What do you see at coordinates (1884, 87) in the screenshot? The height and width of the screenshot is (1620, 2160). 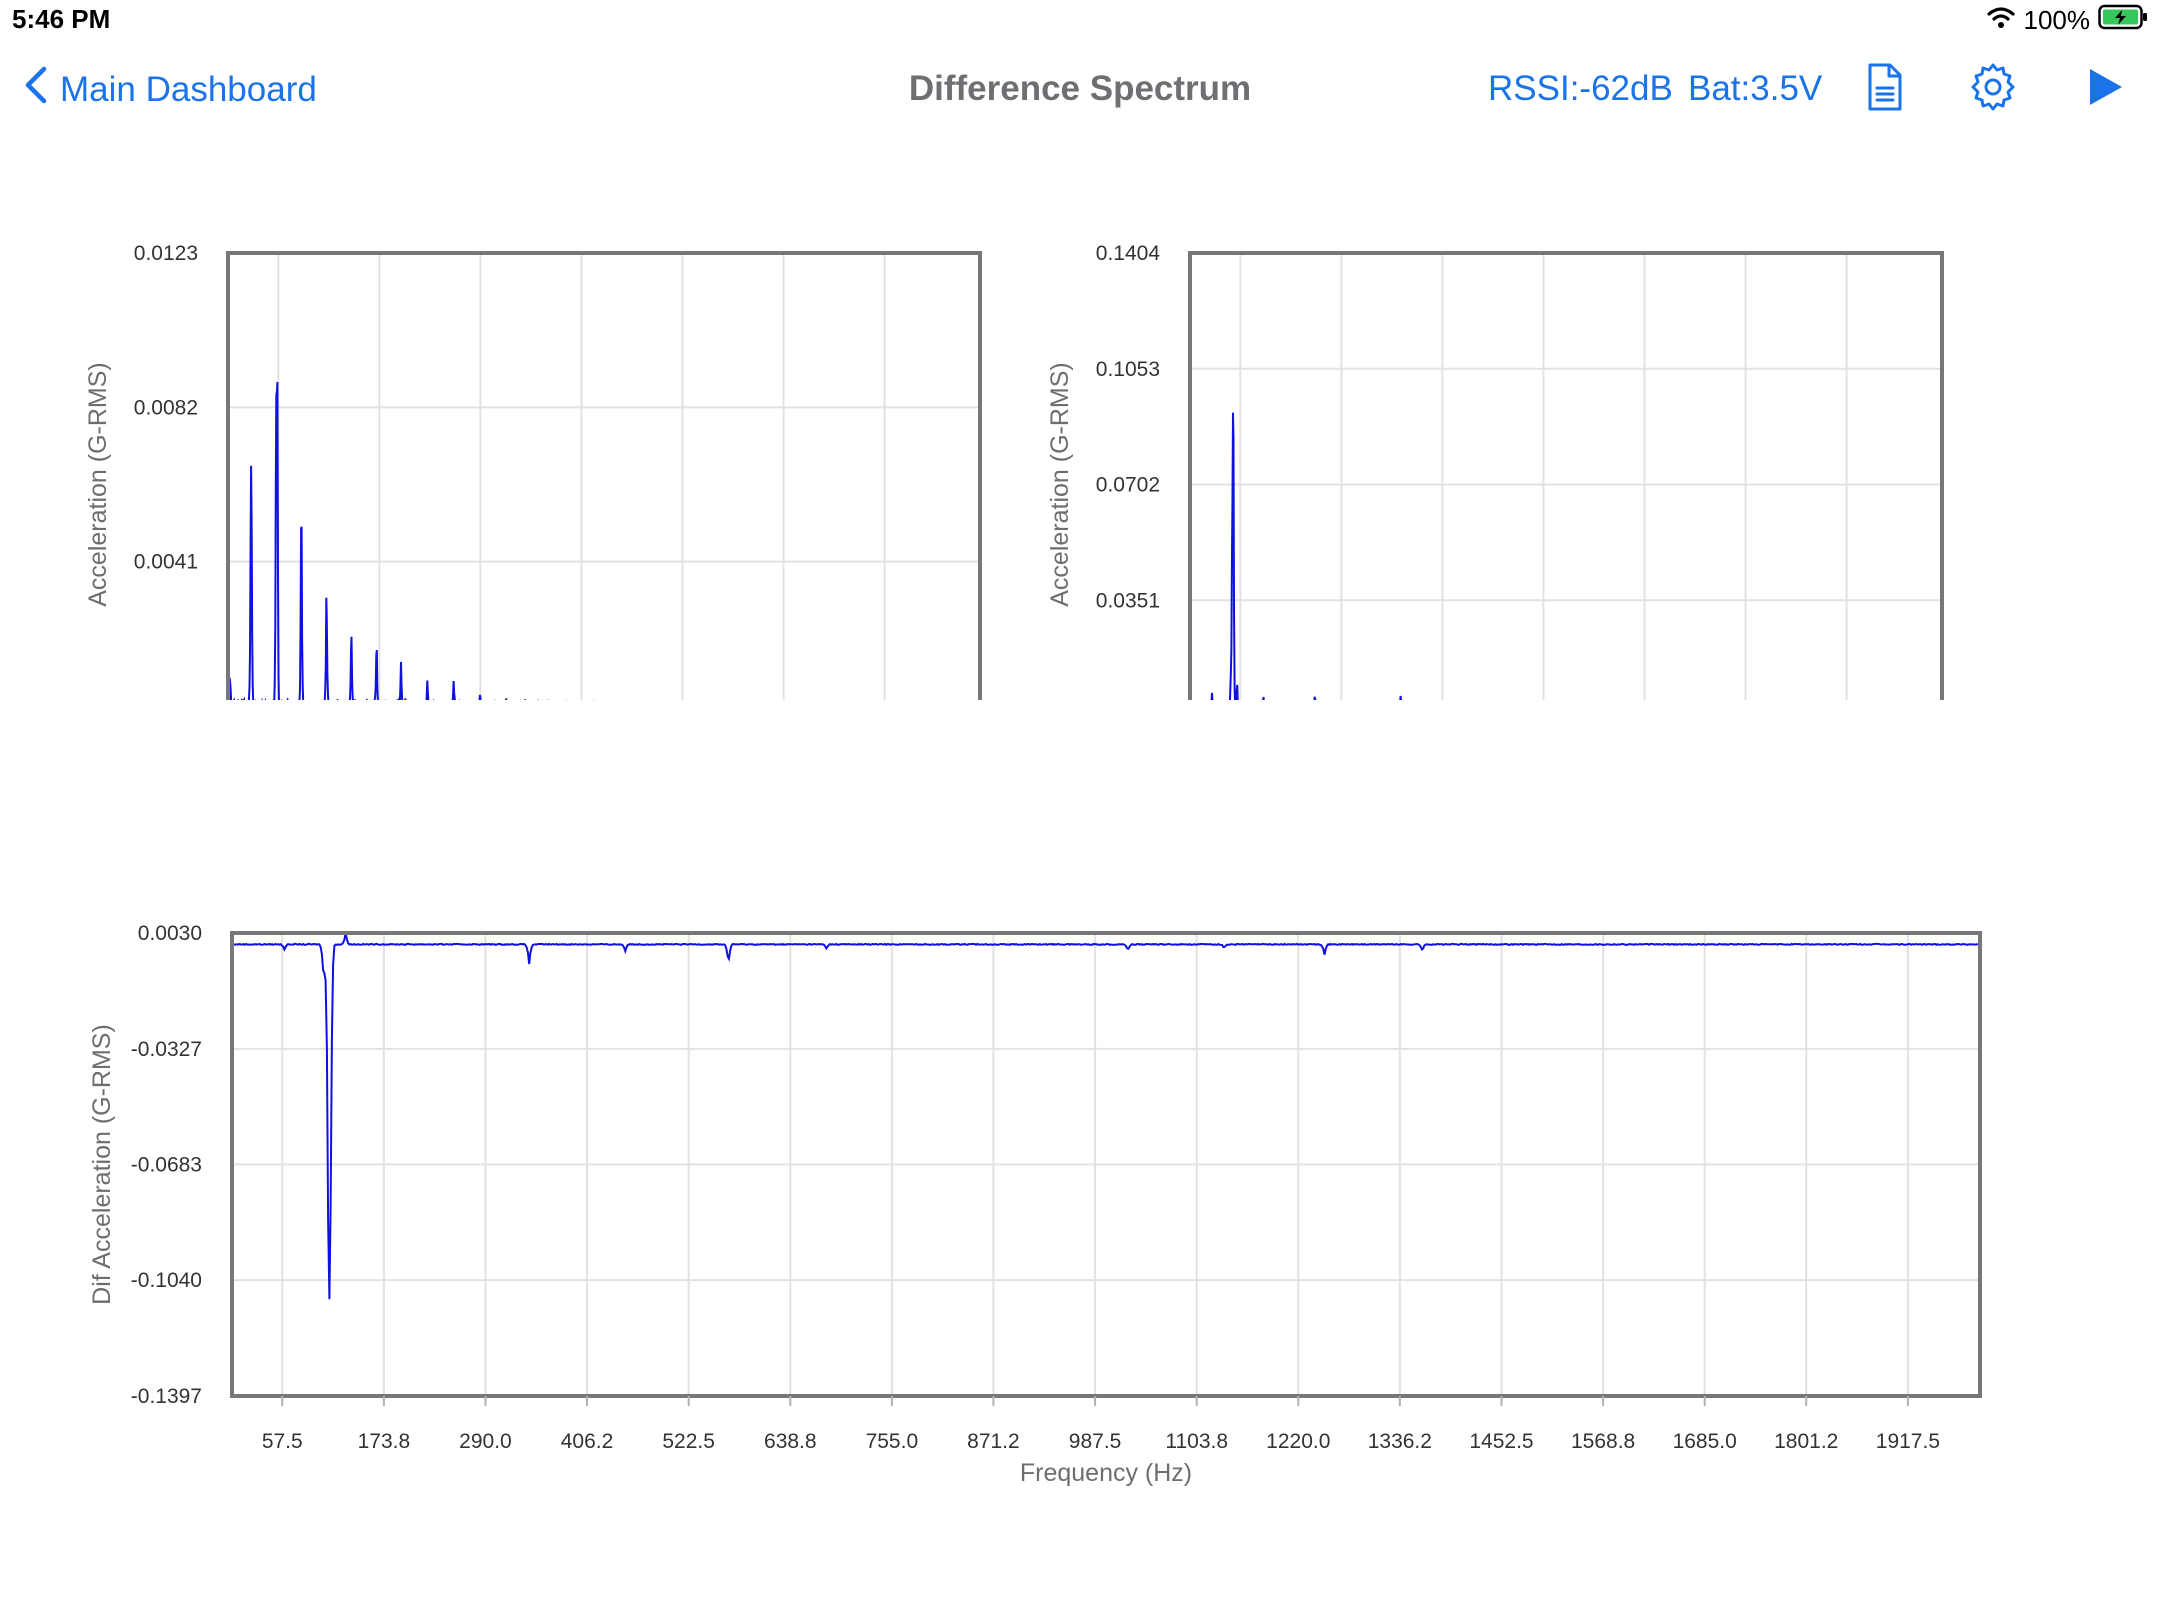 I see `document-icon` at bounding box center [1884, 87].